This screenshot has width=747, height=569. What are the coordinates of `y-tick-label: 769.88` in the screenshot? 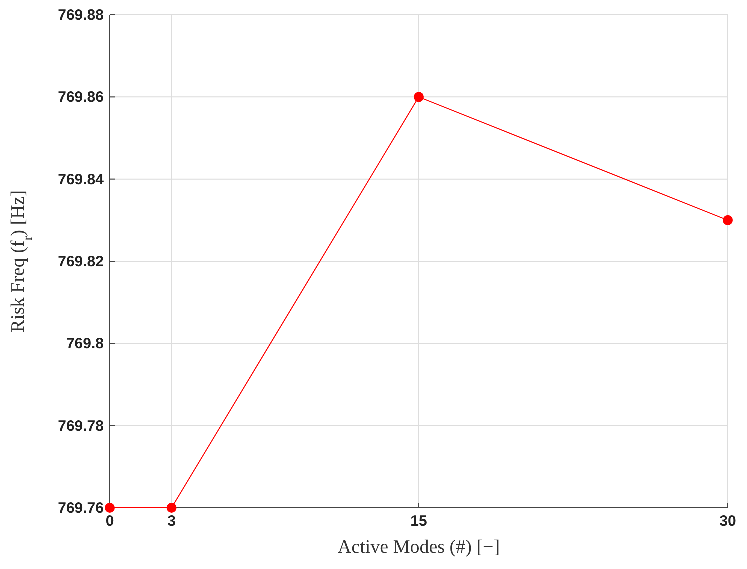 It's located at (81, 15).